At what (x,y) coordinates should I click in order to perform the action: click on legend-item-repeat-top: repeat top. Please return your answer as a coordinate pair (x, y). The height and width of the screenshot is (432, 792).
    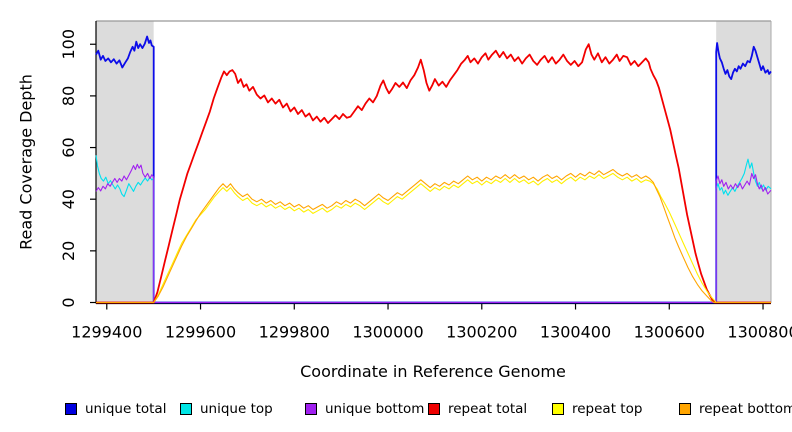
    Looking at the image, I should click on (597, 409).